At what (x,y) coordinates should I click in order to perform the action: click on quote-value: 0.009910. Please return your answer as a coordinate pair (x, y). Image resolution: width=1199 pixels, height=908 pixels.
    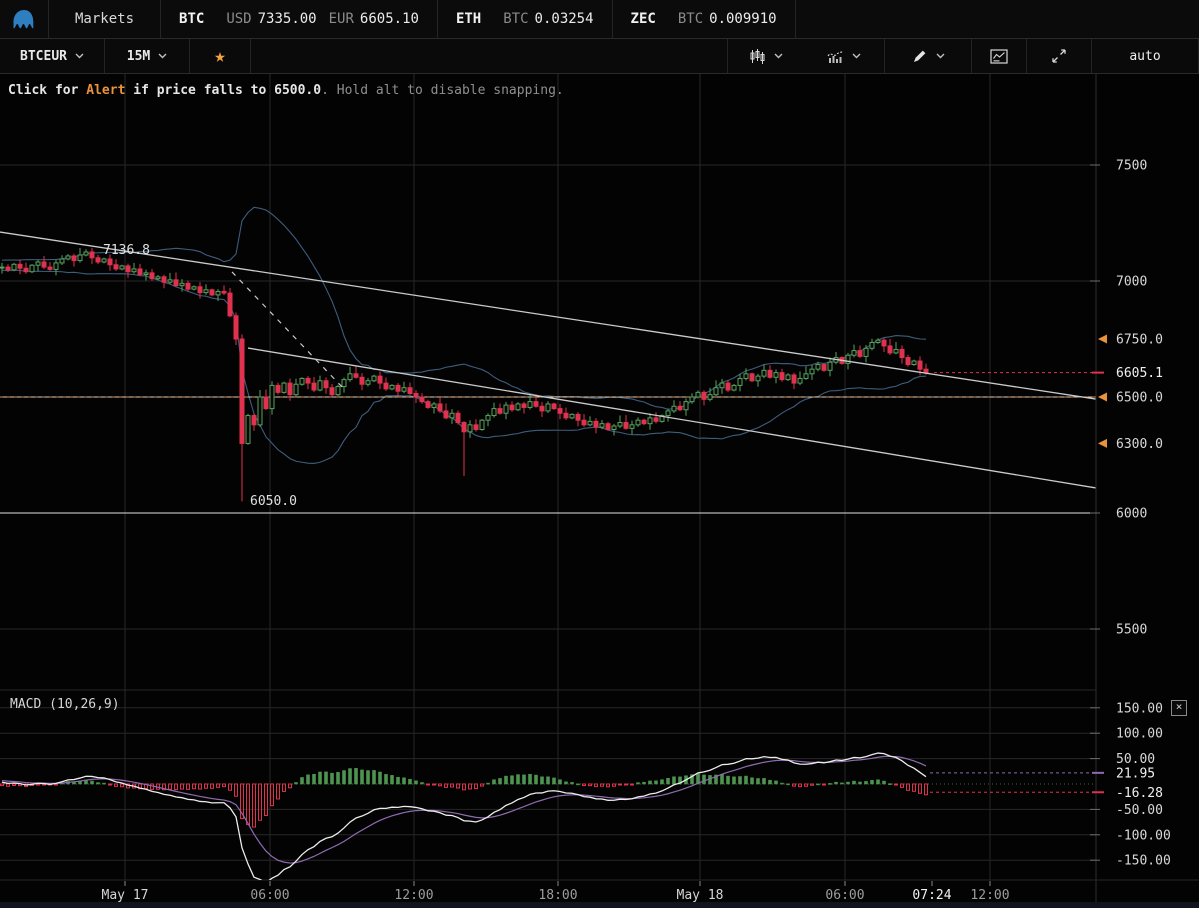
    Looking at the image, I should click on (743, 19).